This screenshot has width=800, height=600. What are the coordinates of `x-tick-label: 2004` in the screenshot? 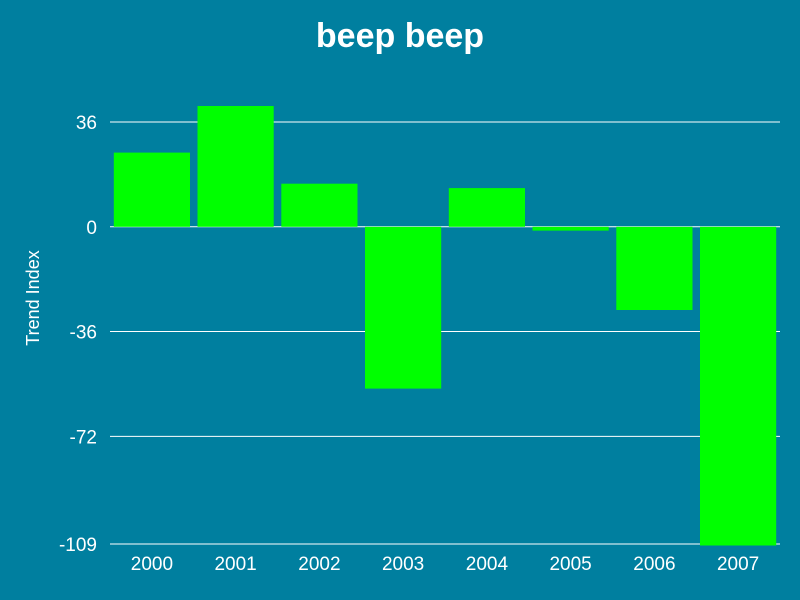 It's located at (487, 564).